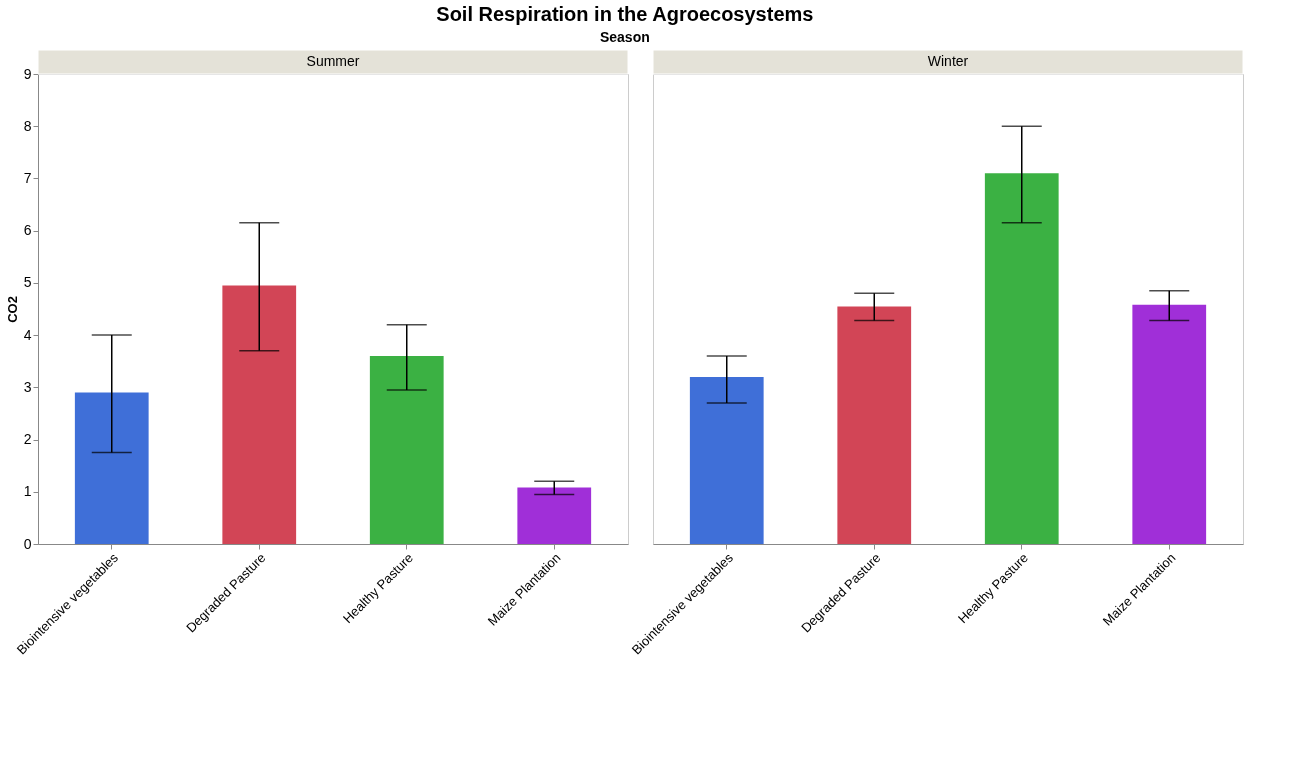 Image resolution: width=1306 pixels, height=780 pixels. I want to click on y-tick-label: 1, so click(27, 491).